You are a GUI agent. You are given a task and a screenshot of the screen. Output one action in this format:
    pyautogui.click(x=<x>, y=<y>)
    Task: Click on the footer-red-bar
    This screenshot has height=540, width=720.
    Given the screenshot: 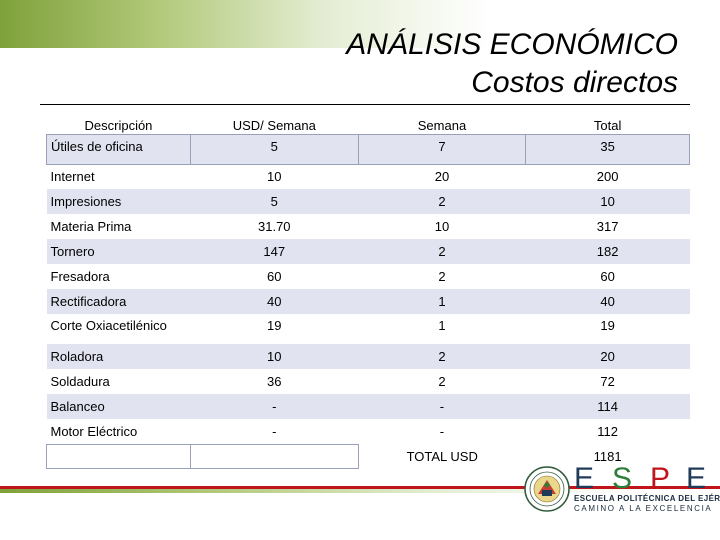 What is the action you would take?
    pyautogui.click(x=360, y=487)
    